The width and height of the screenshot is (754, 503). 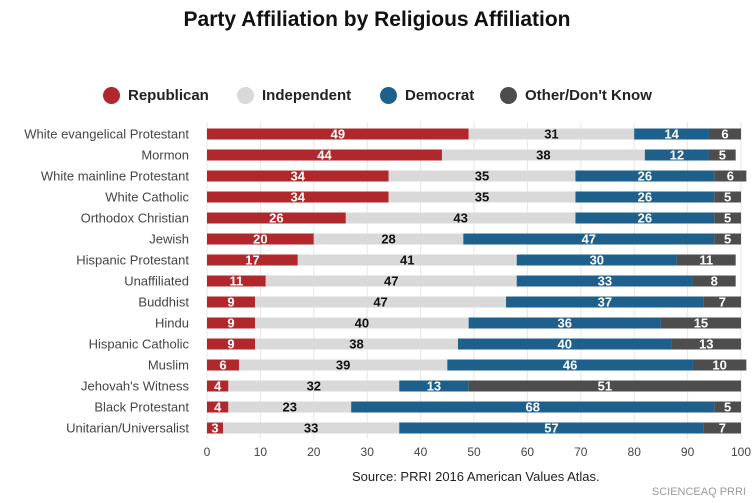 What do you see at coordinates (388, 239) in the screenshot?
I see `bar-value-label: 28` at bounding box center [388, 239].